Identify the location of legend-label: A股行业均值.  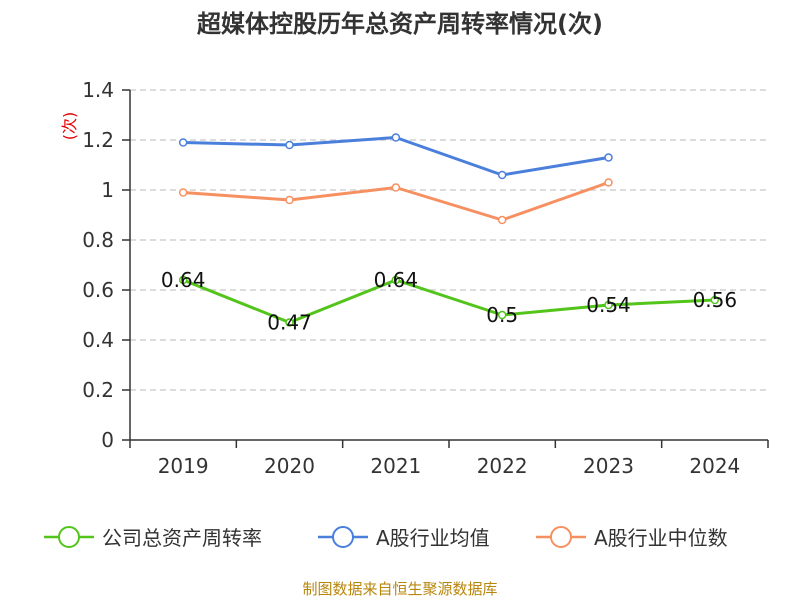
(433, 538).